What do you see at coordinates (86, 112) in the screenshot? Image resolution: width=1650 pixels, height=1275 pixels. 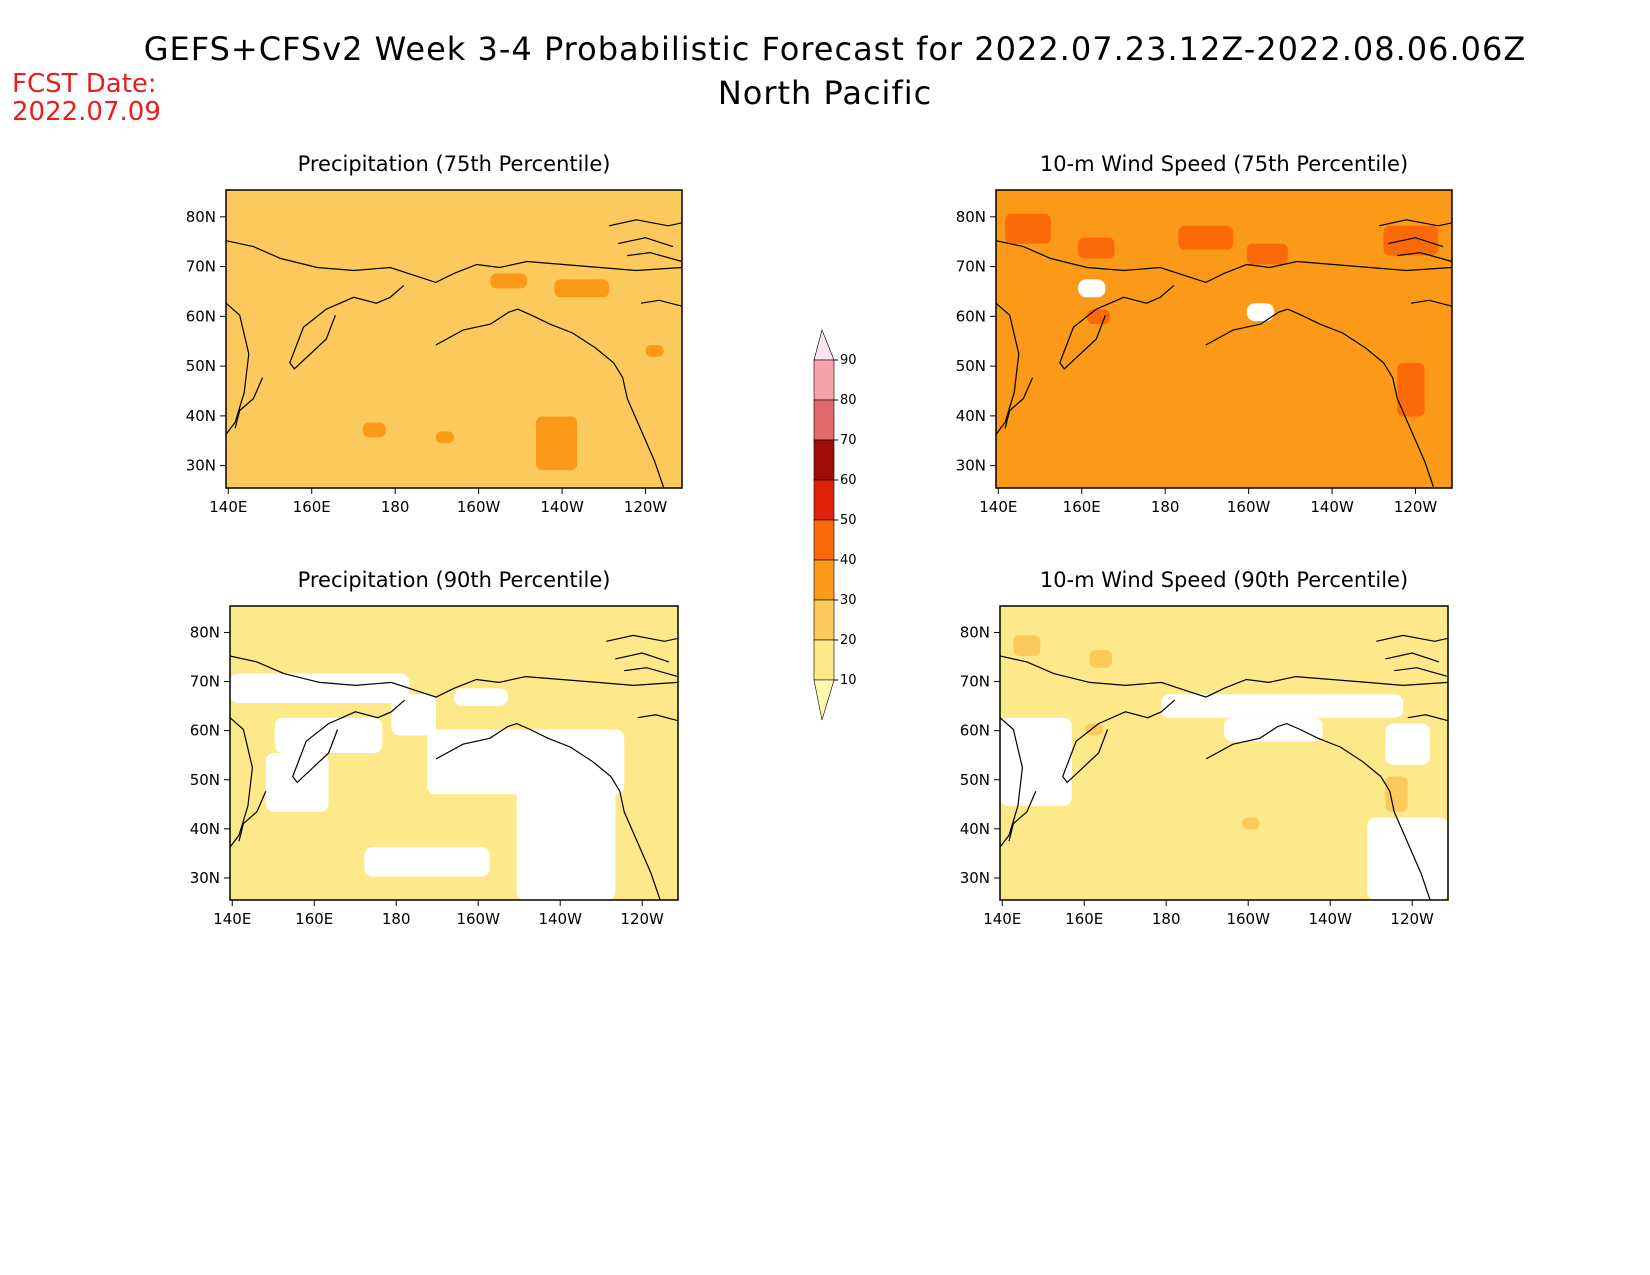 I see `forecast-date-value: 2022.07.09` at bounding box center [86, 112].